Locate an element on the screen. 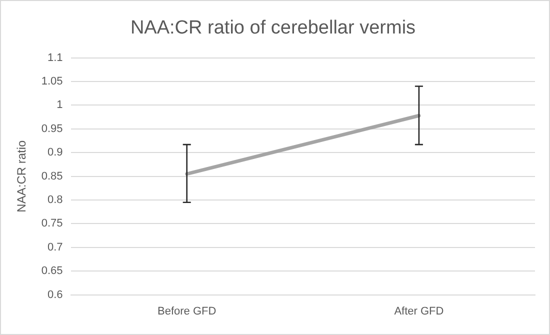  y-tick-label: 0.75 is located at coordinates (52, 224).